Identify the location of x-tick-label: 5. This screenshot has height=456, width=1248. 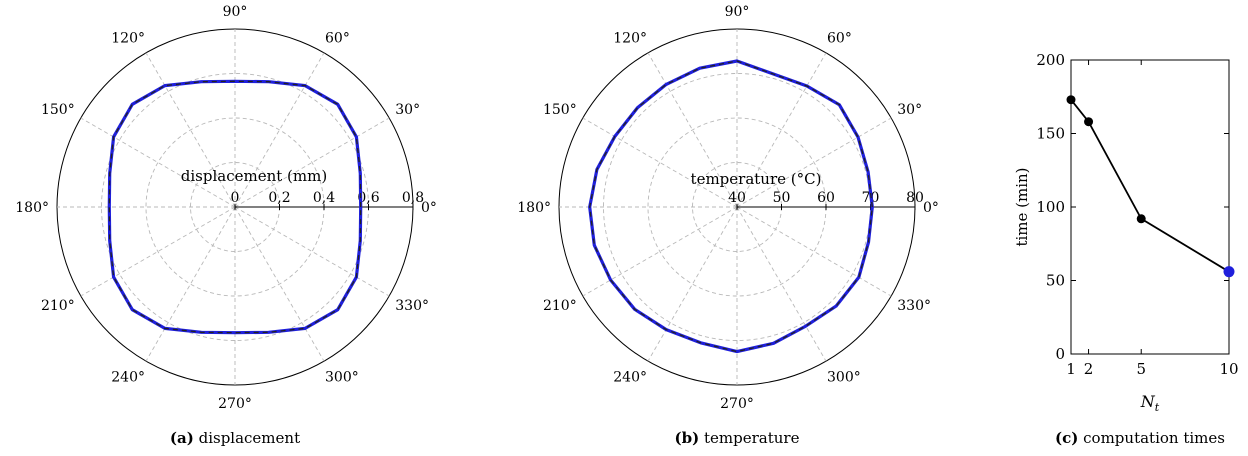
(1141, 369).